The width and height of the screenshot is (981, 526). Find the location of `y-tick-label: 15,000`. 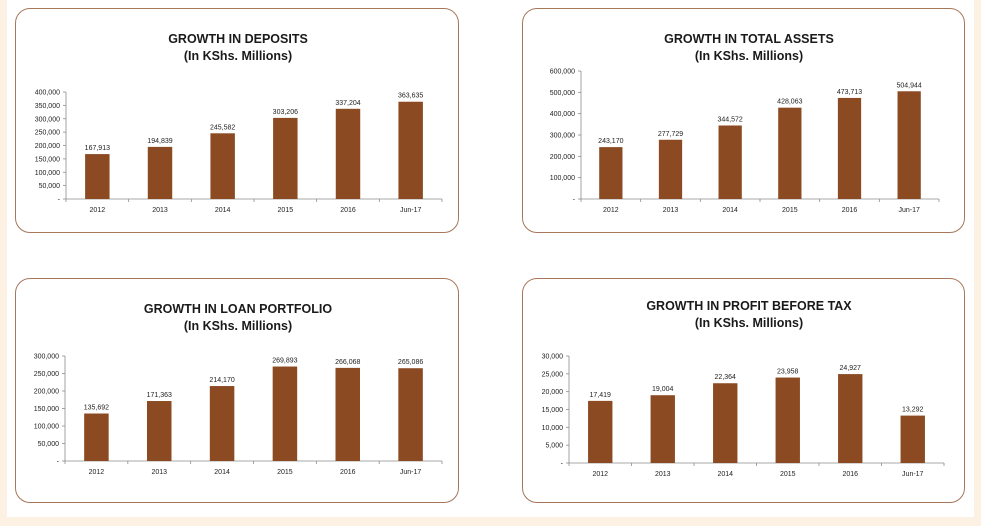

y-tick-label: 15,000 is located at coordinates (553, 410).